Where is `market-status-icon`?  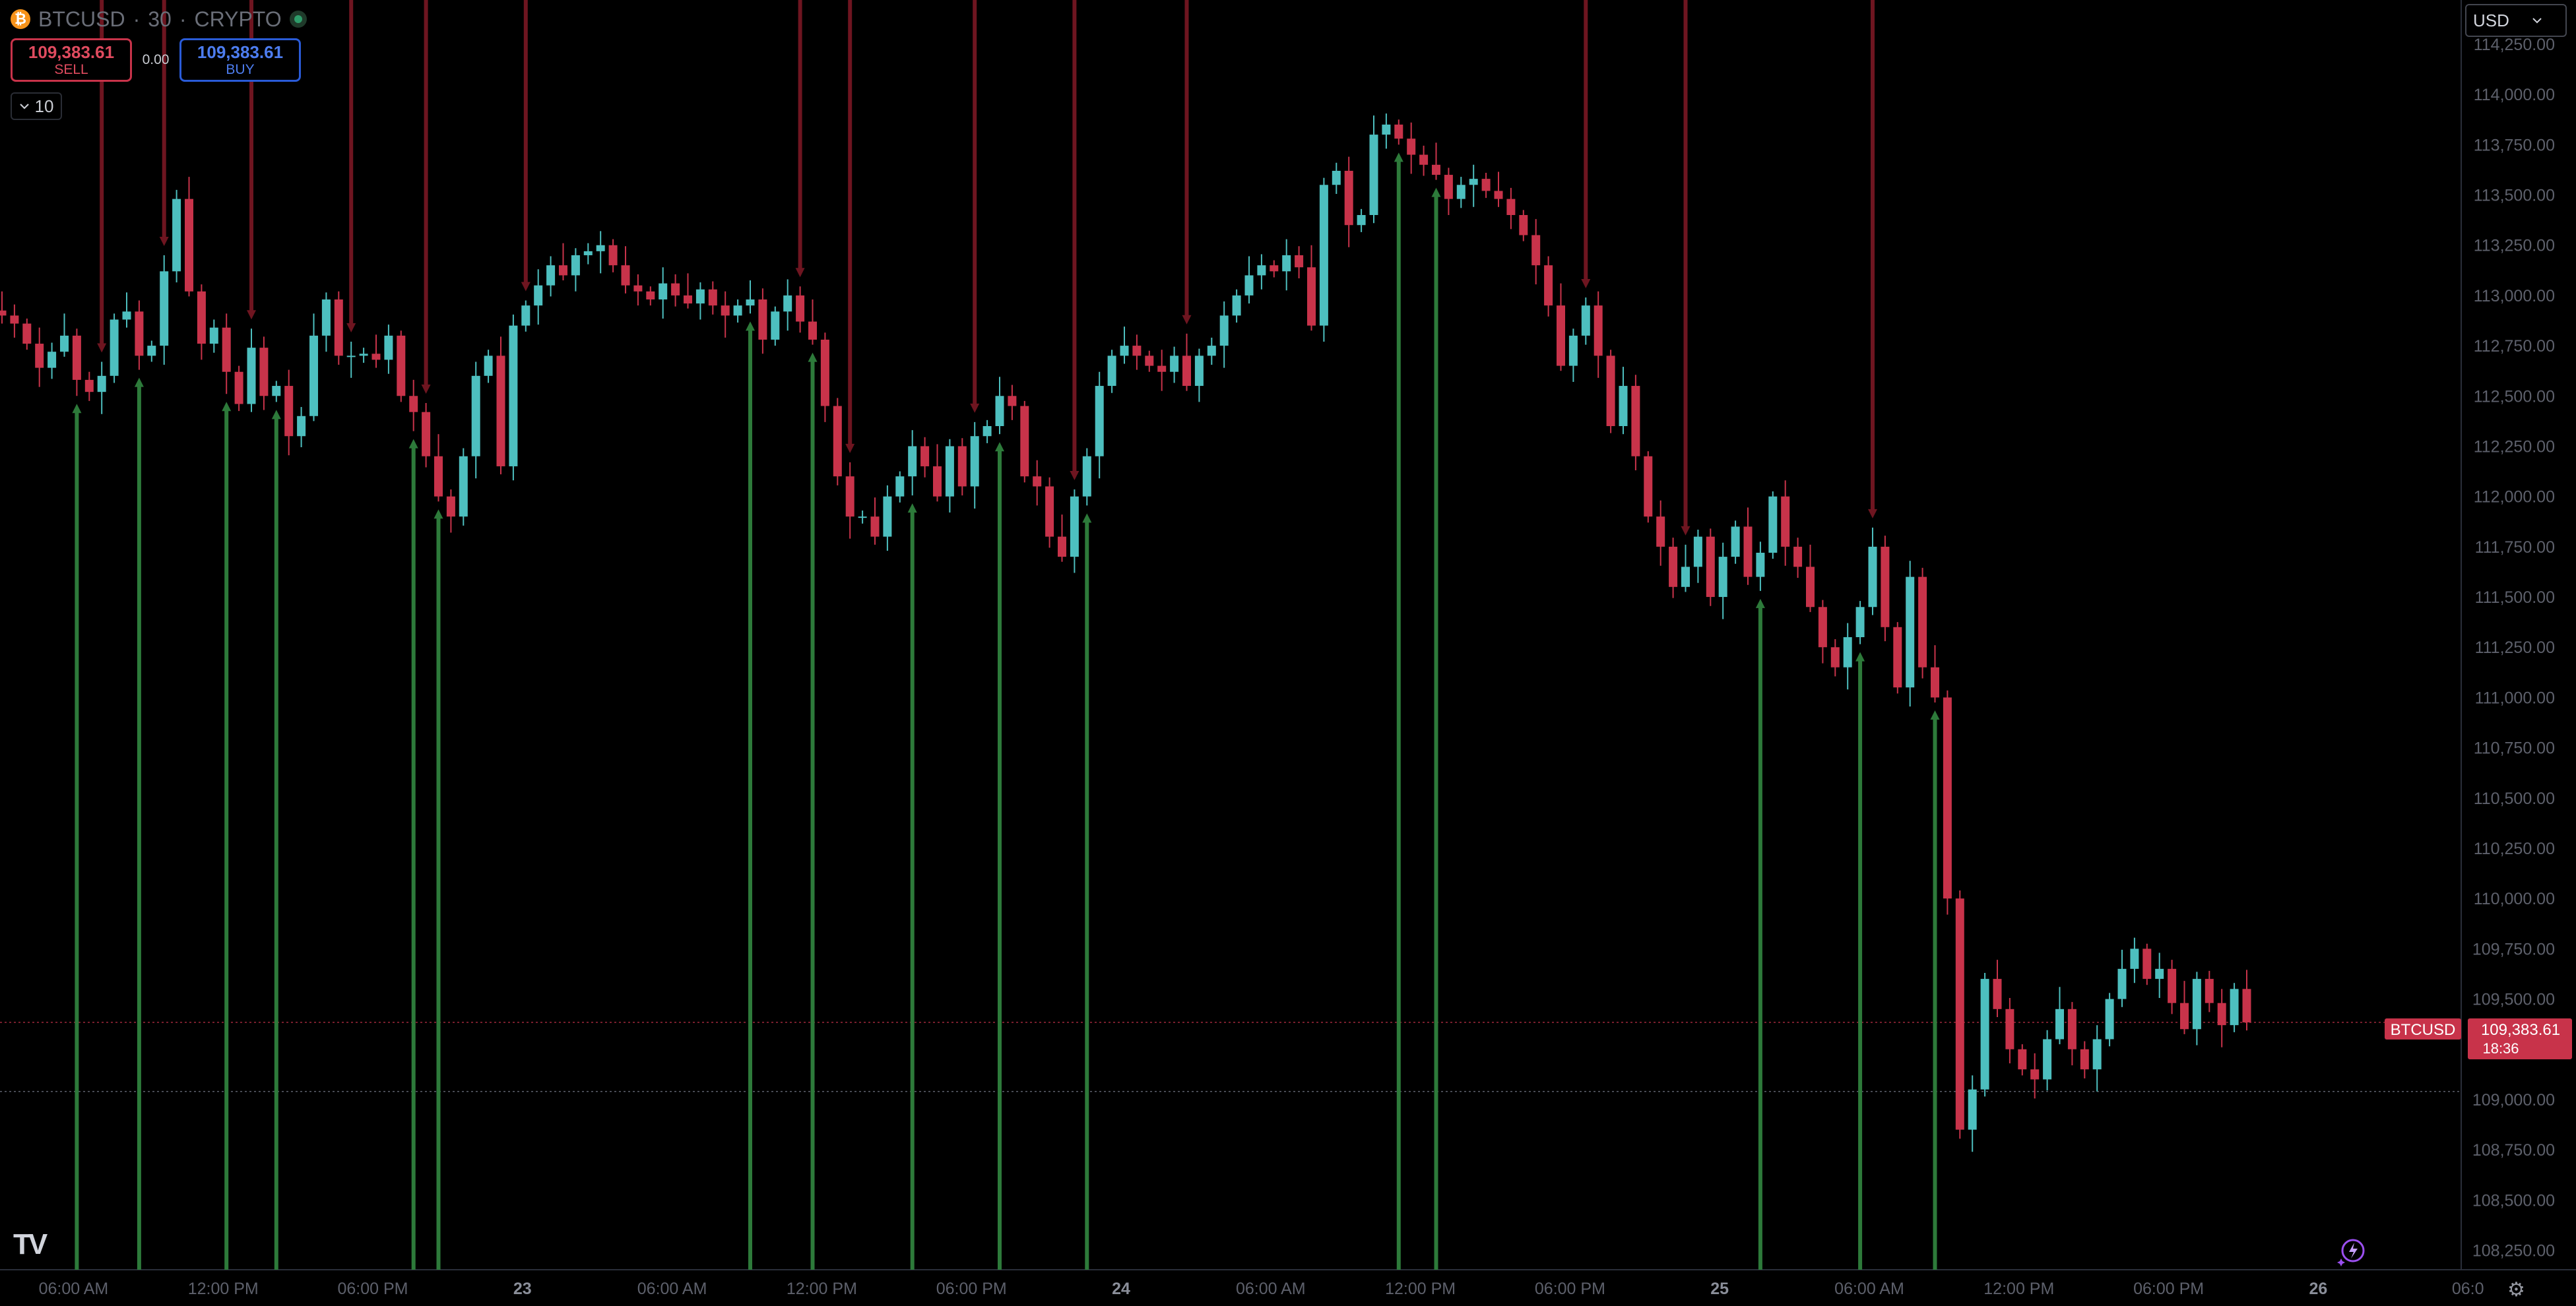 market-status-icon is located at coordinates (298, 19).